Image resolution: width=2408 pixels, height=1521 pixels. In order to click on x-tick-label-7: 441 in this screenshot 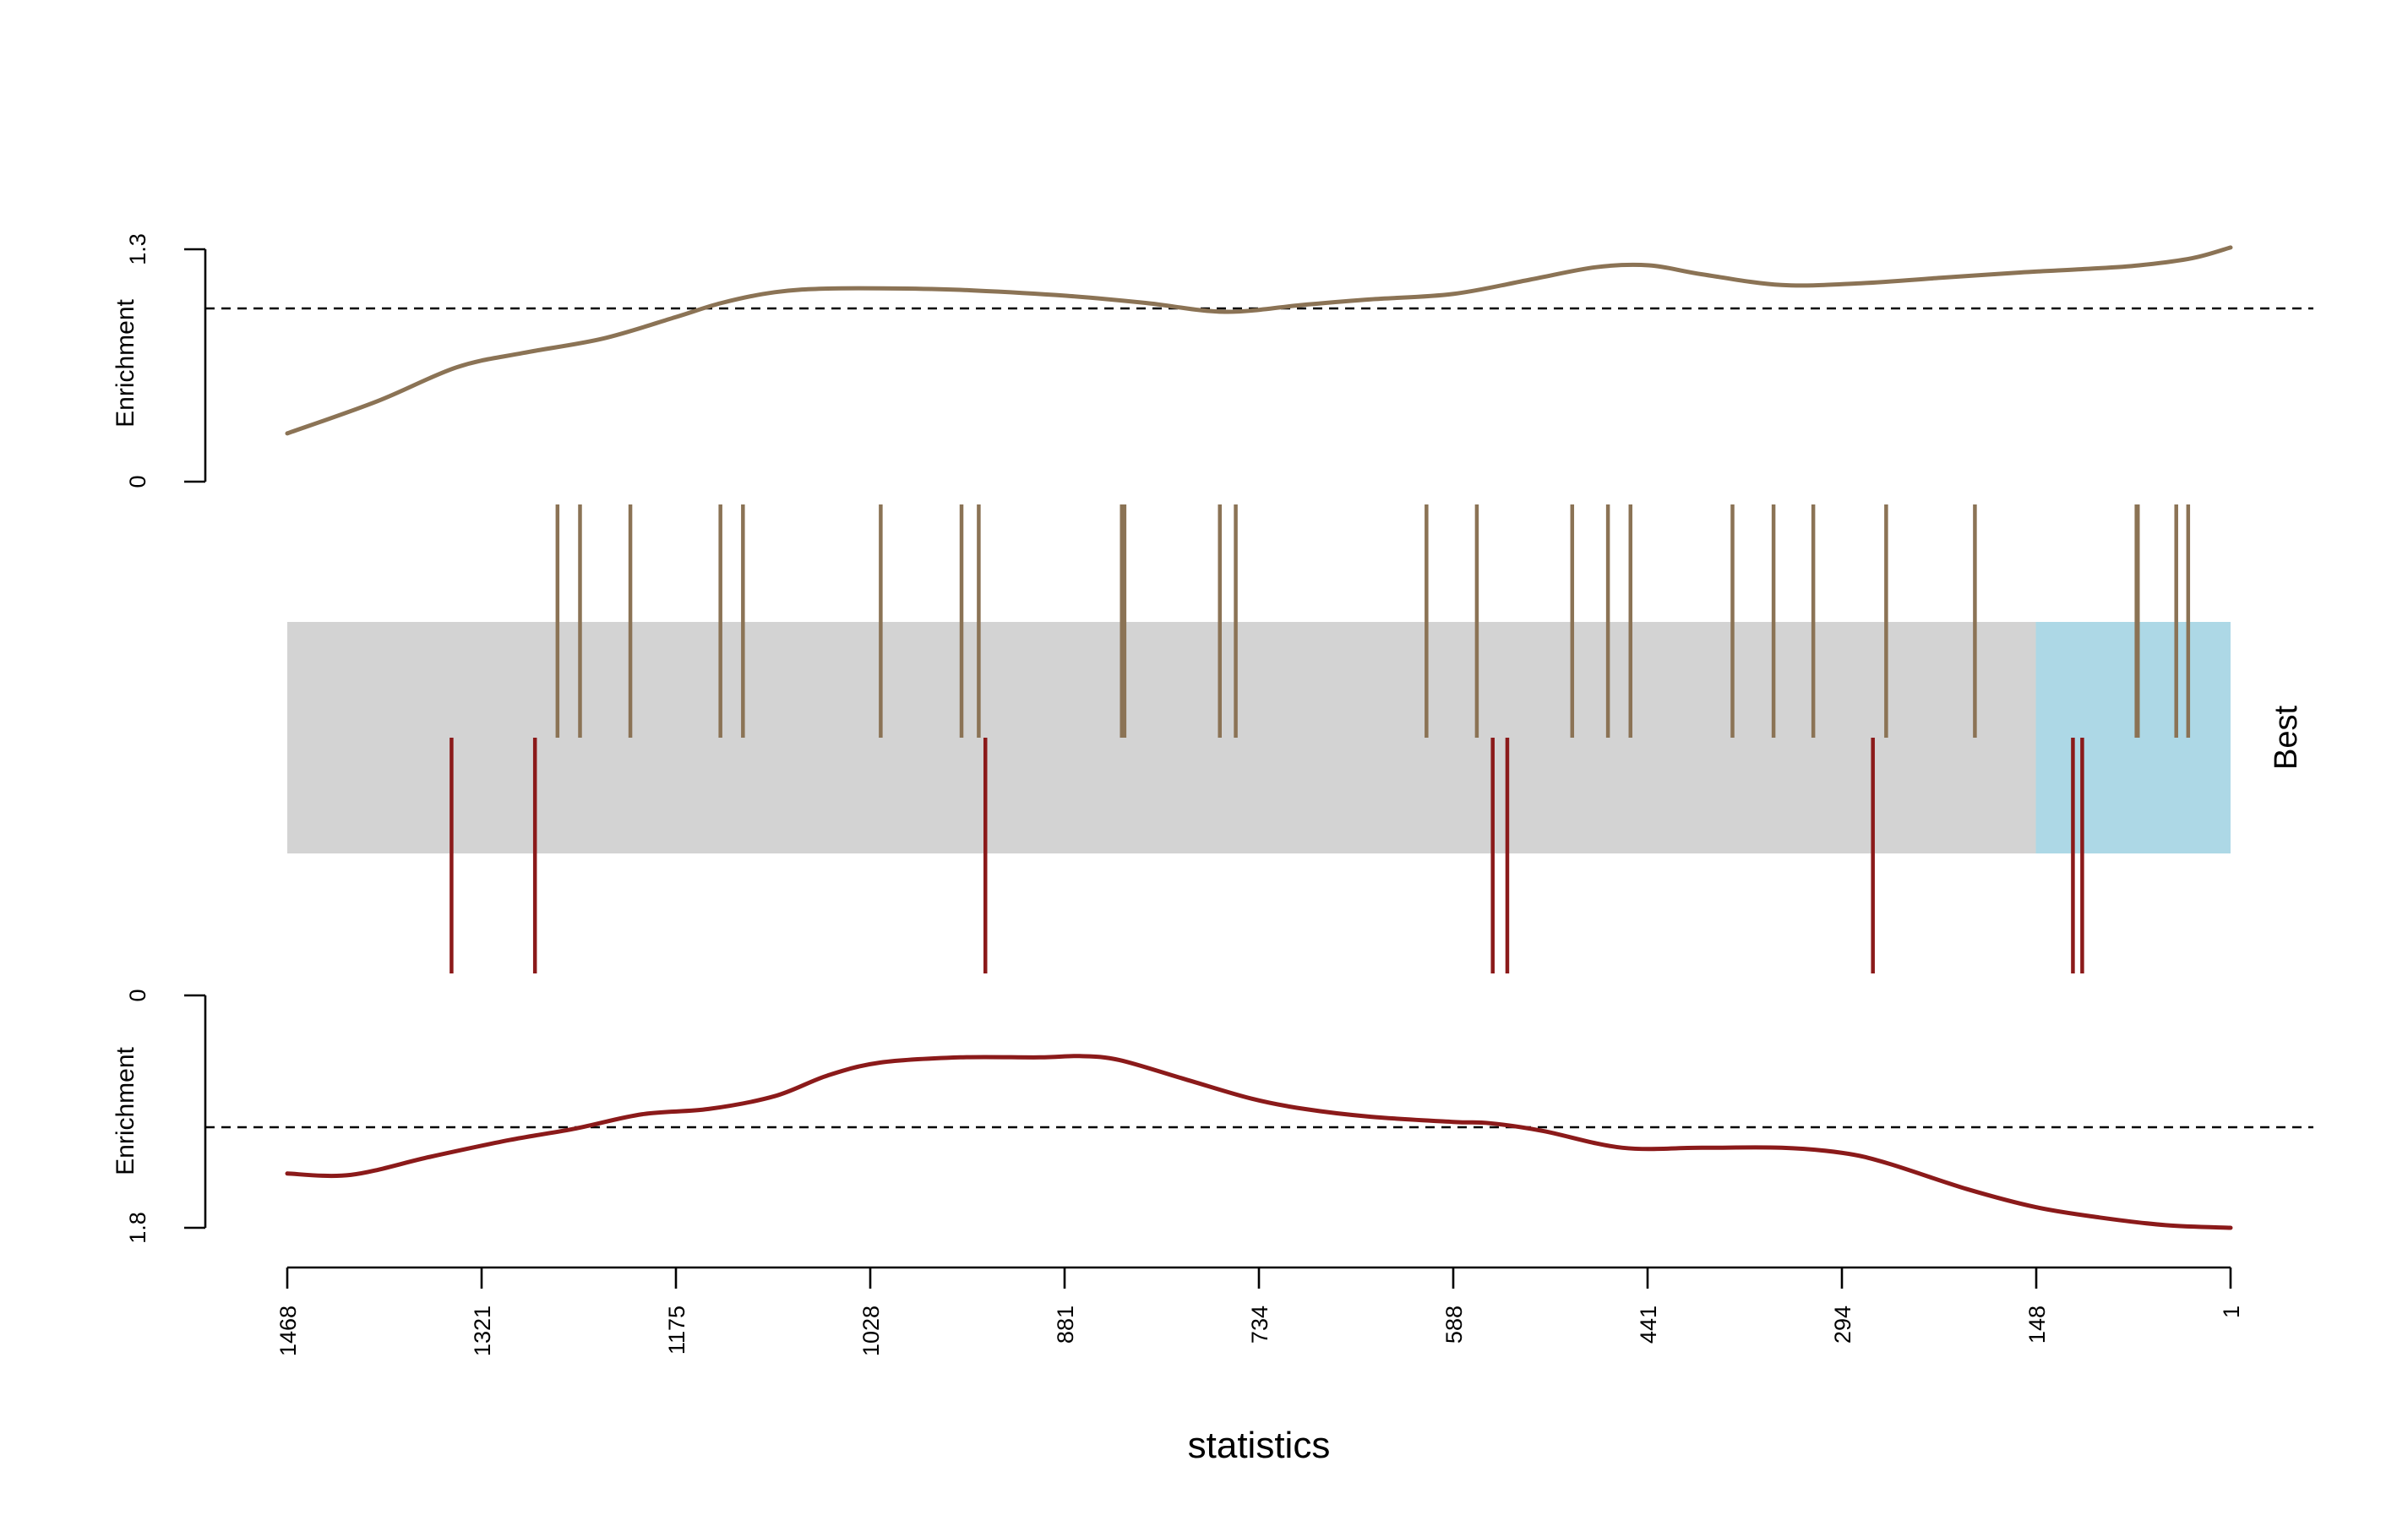, I will do `click(1649, 1325)`.